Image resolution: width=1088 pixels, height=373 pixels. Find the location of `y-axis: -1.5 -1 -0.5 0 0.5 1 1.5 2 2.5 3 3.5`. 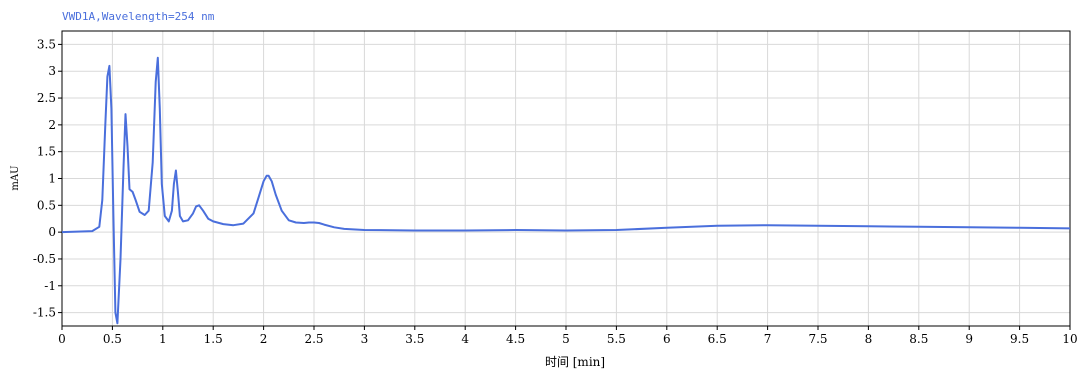

y-axis: -1.5 -1 -0.5 0 0.5 1 1.5 2 2.5 3 3.5 is located at coordinates (47, 178).